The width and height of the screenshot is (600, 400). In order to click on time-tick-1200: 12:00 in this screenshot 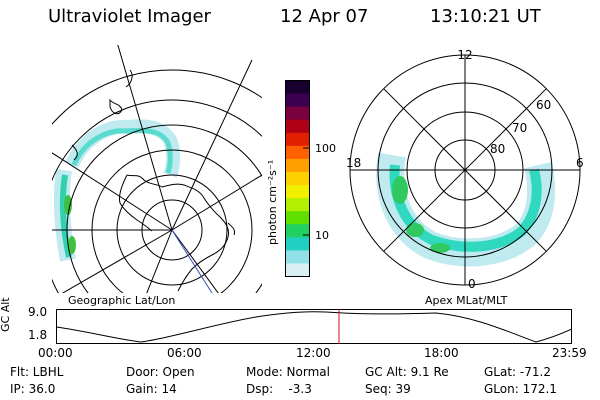, I will do `click(313, 353)`.